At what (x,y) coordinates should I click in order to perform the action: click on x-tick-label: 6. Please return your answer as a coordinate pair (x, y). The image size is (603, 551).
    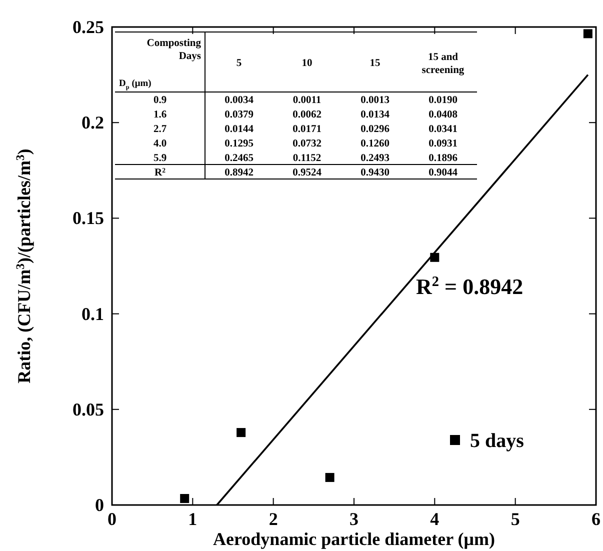
    Looking at the image, I should click on (596, 519).